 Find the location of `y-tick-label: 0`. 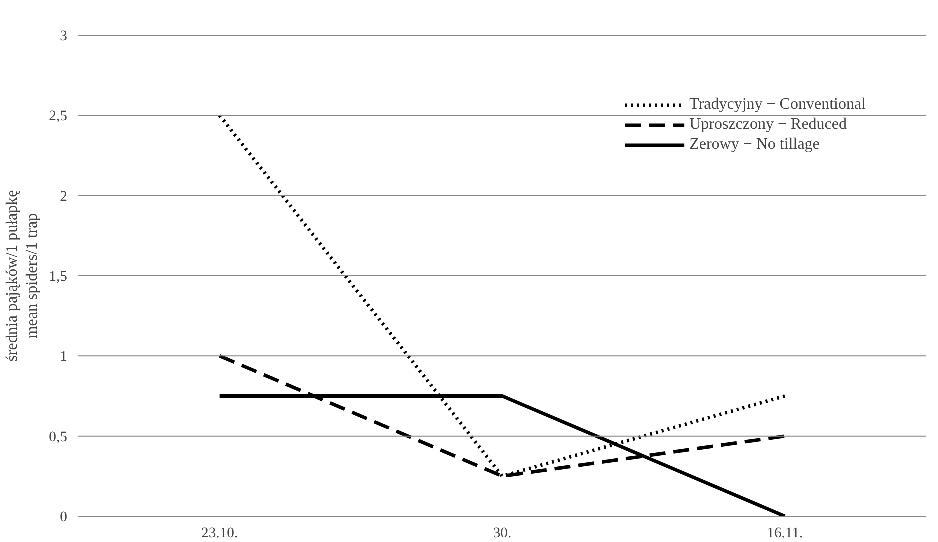

y-tick-label: 0 is located at coordinates (64, 518).